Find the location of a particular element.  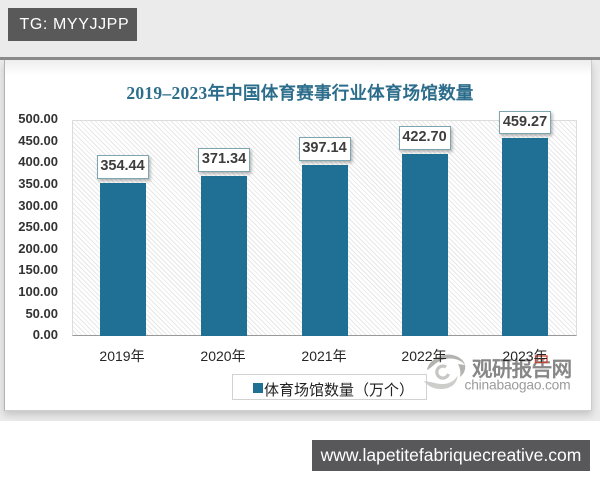

svg-text: 观研报告网 is located at coordinates (522, 369).